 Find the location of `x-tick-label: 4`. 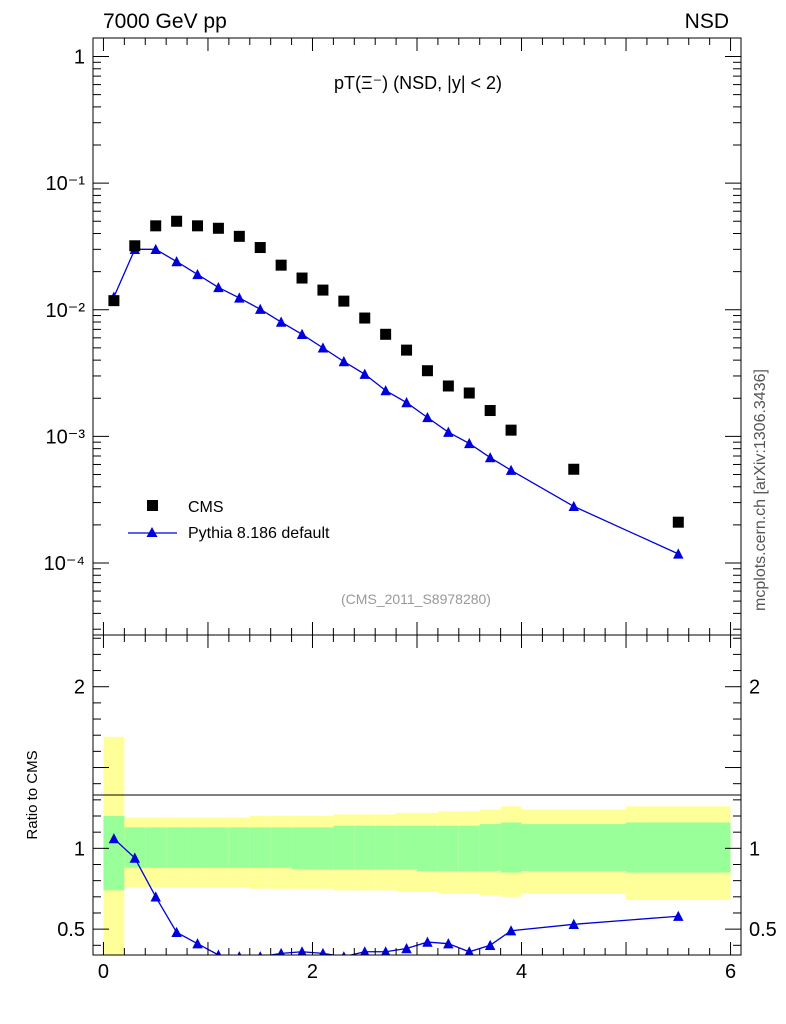

x-tick-label: 4 is located at coordinates (521, 972).